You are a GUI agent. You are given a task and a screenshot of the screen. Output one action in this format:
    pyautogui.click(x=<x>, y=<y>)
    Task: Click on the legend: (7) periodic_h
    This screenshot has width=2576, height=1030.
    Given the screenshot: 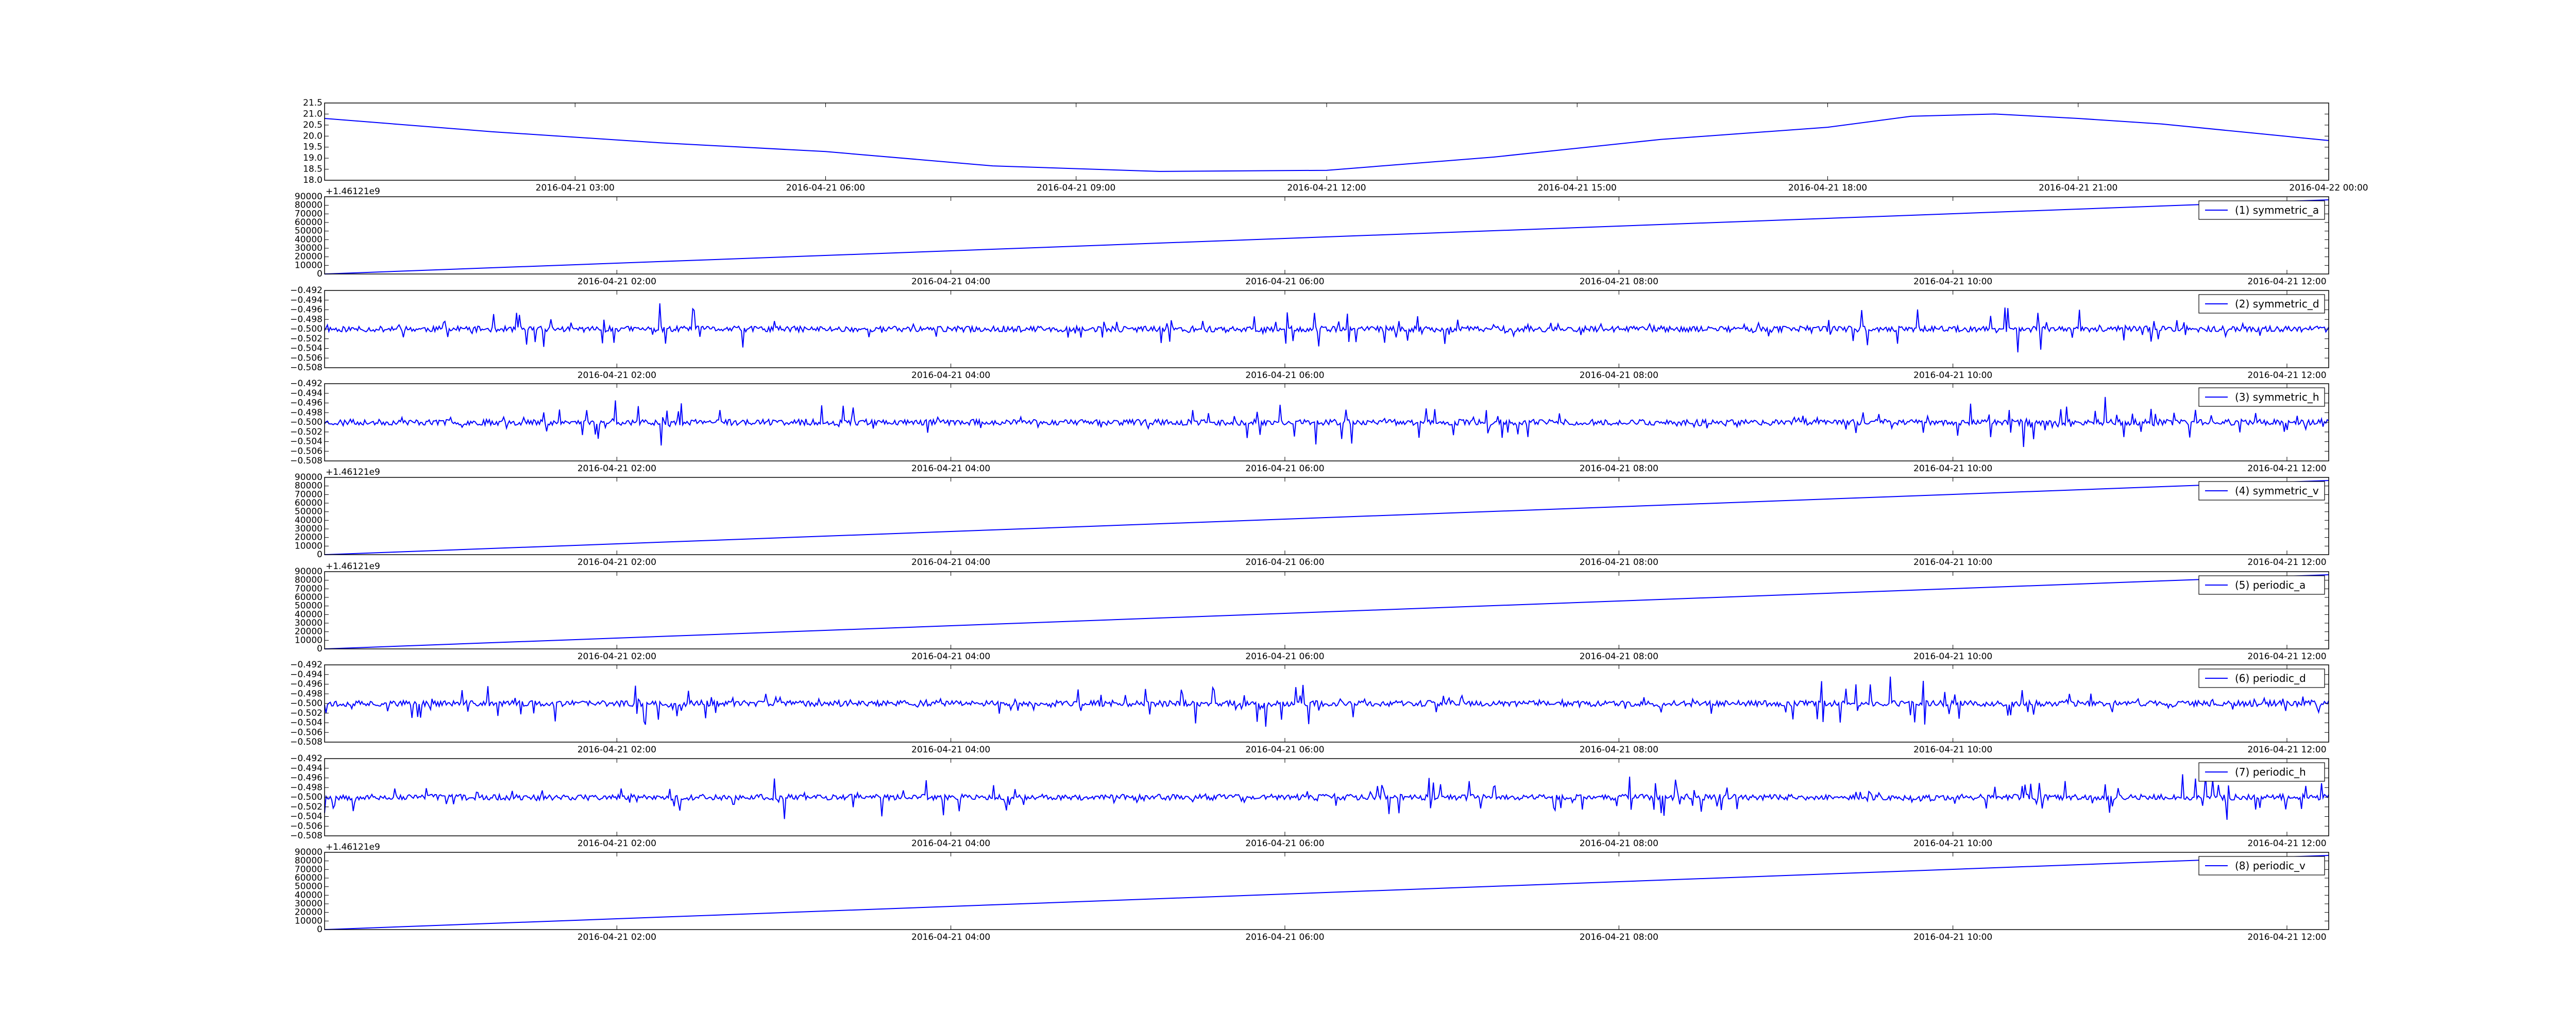 What is the action you would take?
    pyautogui.click(x=2261, y=772)
    